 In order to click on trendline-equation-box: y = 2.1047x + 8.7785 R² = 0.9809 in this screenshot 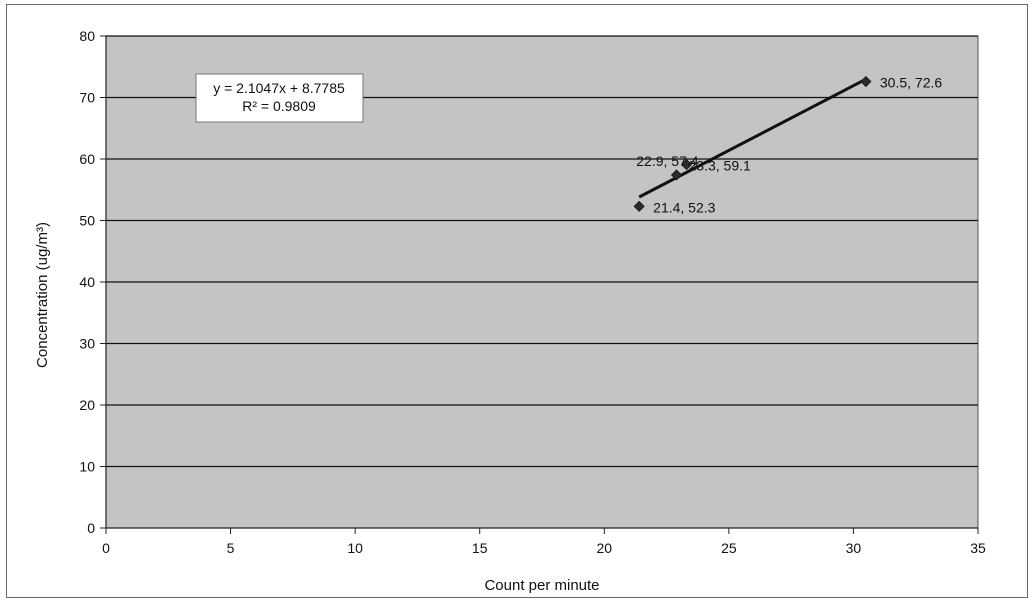, I will do `click(279, 98)`.